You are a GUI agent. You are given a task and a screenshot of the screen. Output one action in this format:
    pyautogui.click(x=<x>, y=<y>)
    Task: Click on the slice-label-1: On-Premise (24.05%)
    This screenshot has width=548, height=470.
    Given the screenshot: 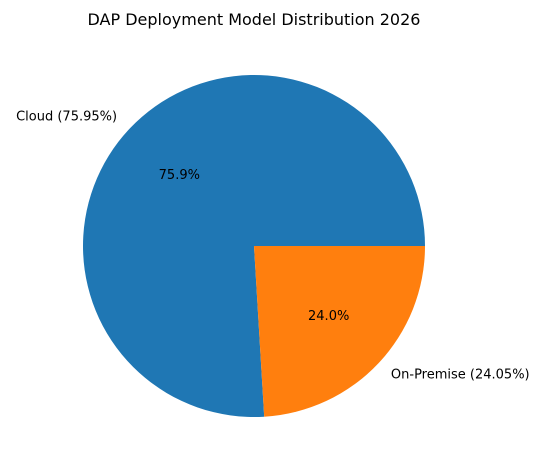 What is the action you would take?
    pyautogui.click(x=460, y=374)
    